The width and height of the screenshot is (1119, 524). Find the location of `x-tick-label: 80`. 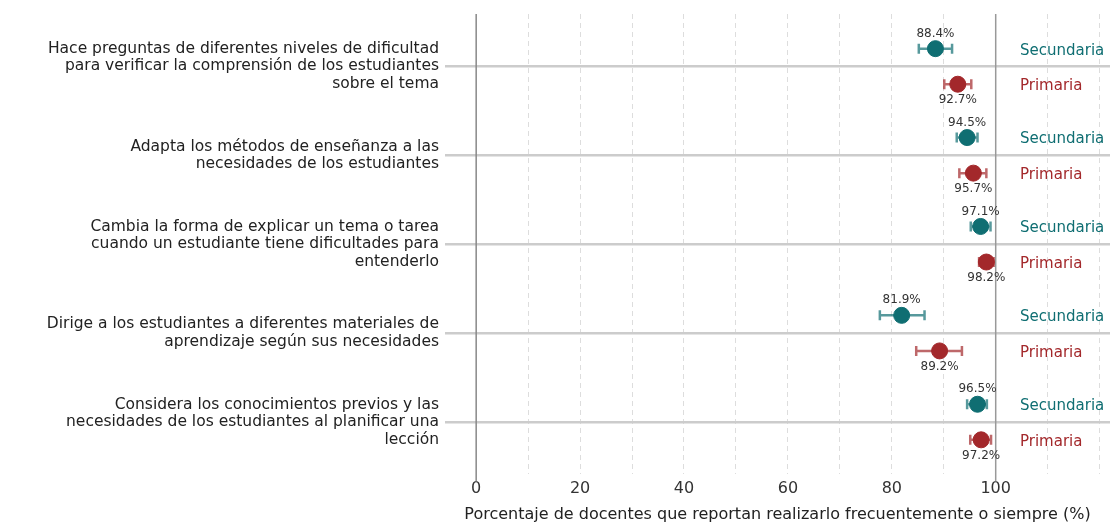

x-tick-label: 80 is located at coordinates (891, 488).